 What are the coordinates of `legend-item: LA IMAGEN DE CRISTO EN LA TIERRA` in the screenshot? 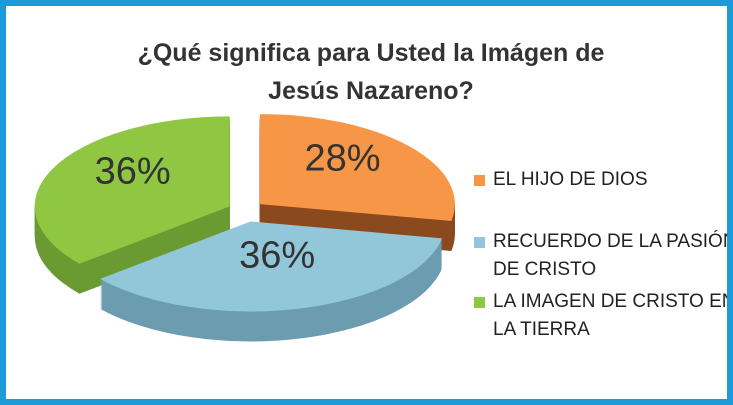 It's located at (603, 316).